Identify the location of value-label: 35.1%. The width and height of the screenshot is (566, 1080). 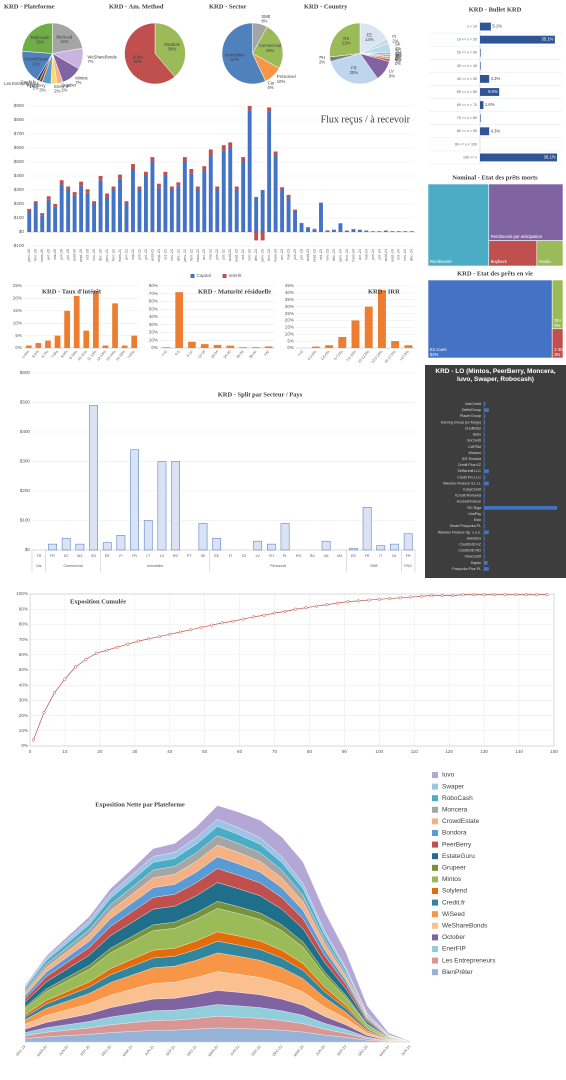
(547, 39).